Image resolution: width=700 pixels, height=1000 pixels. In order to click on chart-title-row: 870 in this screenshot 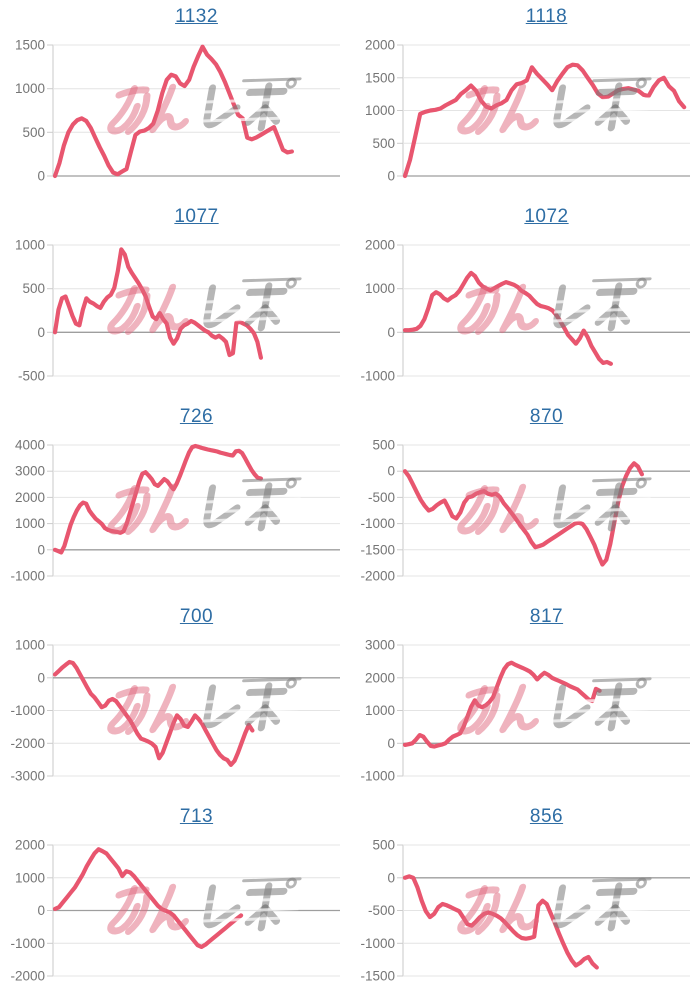, I will do `click(546, 417)`.